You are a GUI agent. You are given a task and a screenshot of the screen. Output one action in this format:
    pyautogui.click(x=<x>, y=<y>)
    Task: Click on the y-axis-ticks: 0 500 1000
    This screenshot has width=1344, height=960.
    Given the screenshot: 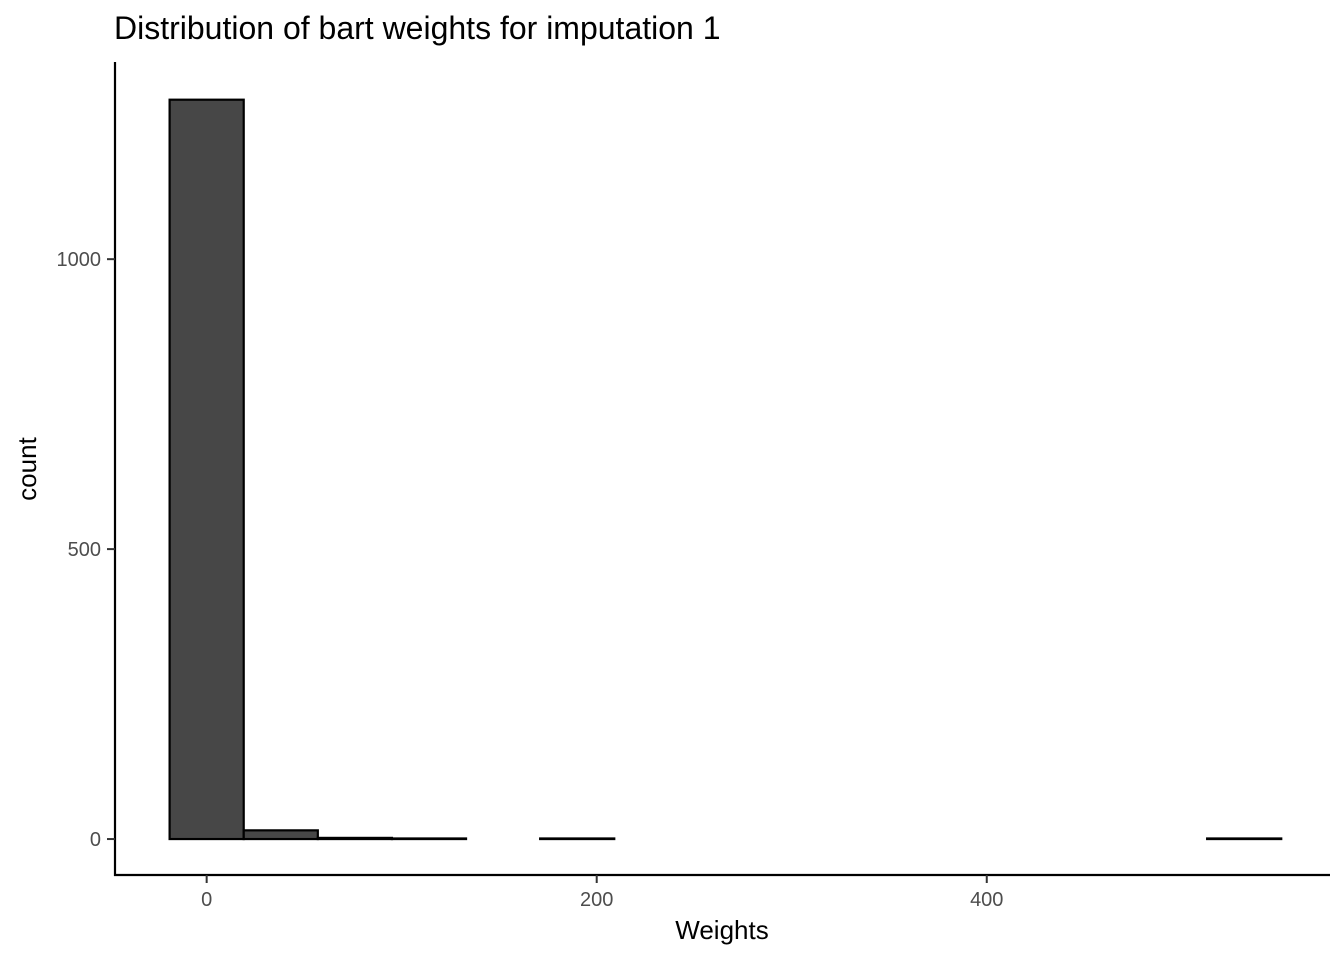 What is the action you would take?
    pyautogui.click(x=86, y=550)
    